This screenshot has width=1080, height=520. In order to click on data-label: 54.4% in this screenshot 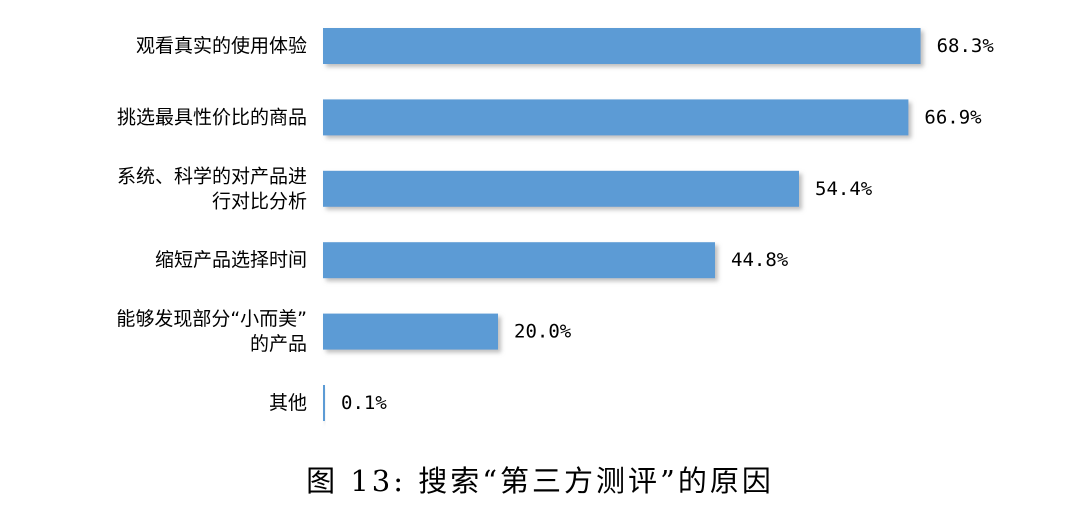, I will do `click(844, 189)`.